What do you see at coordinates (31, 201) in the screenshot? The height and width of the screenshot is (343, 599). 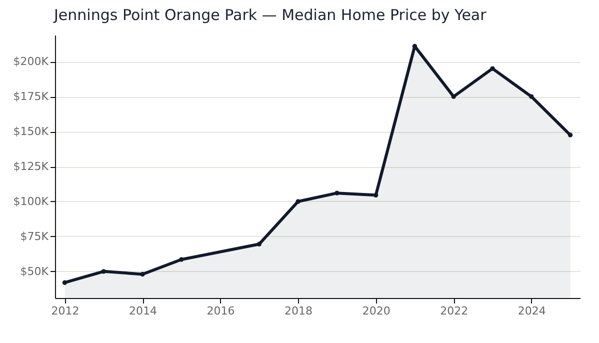 I see `y-tick-label: $100K` at bounding box center [31, 201].